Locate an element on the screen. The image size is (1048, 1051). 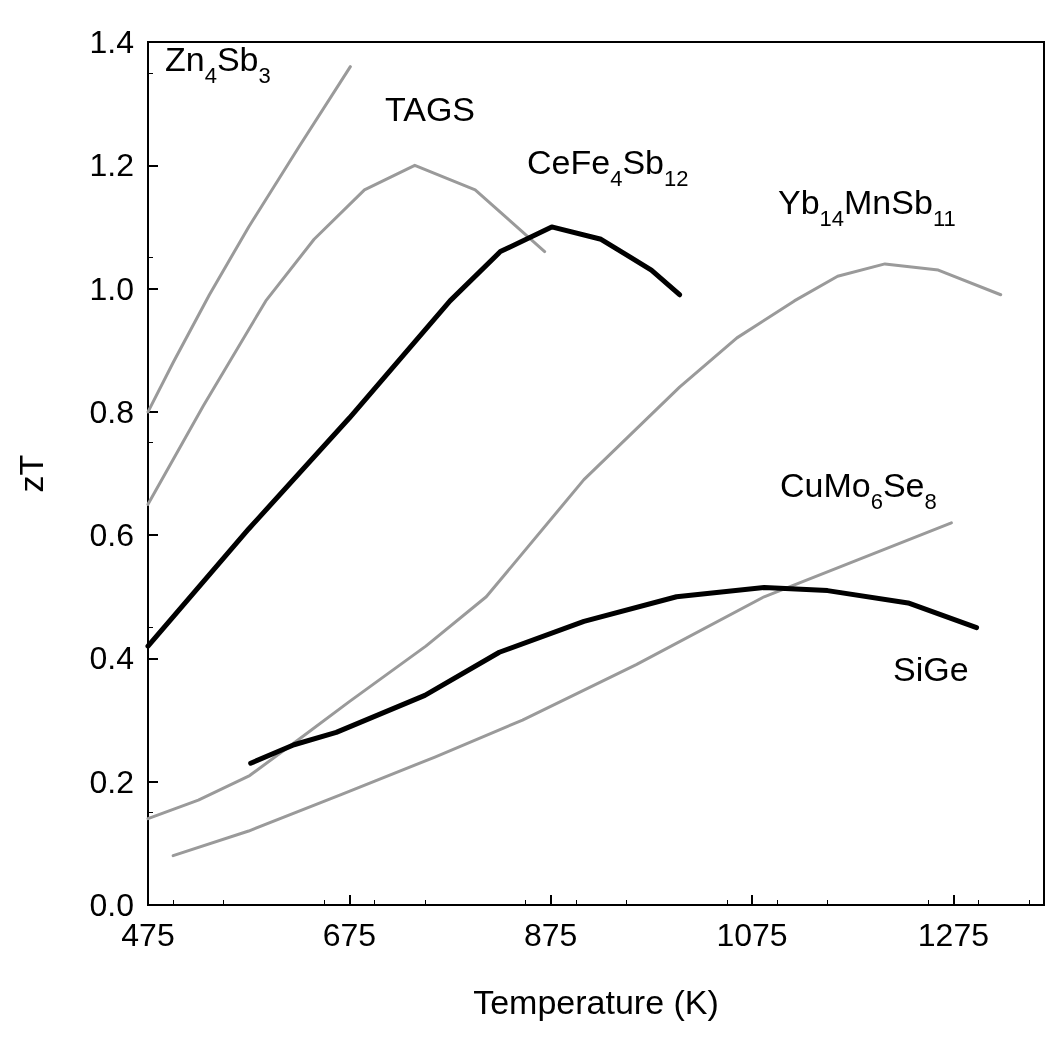
series-label: TAGS is located at coordinates (430, 109).